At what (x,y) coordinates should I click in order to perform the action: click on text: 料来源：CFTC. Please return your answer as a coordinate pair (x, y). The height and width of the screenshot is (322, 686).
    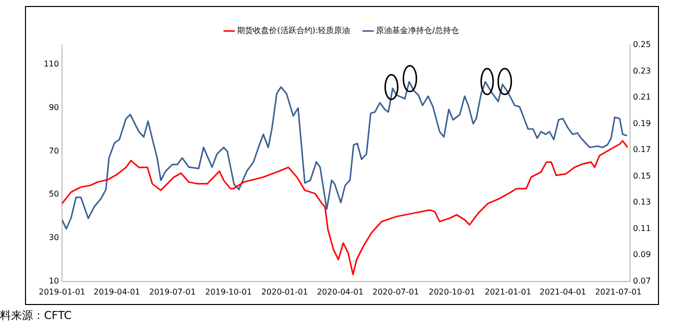
    Looking at the image, I should click on (36, 315).